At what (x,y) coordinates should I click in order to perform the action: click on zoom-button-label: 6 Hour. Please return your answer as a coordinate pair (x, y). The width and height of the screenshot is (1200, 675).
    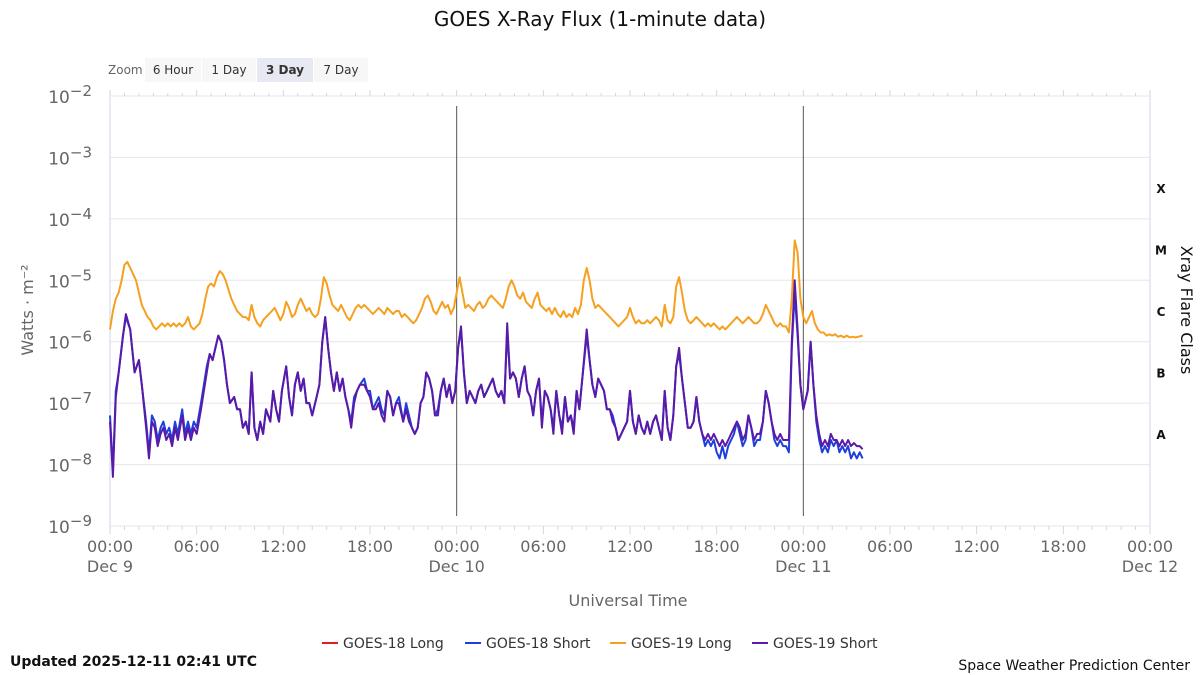
    Looking at the image, I should click on (173, 70).